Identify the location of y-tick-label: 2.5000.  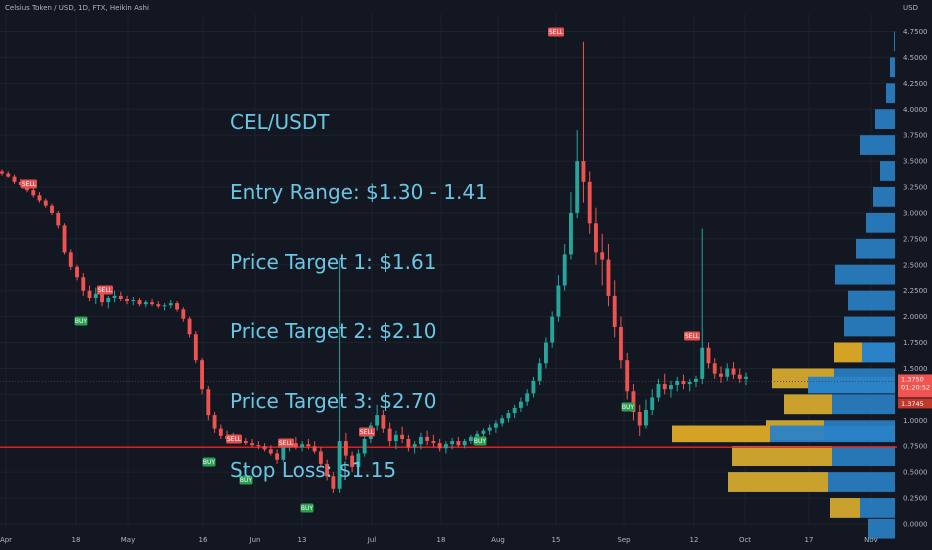
(915, 265).